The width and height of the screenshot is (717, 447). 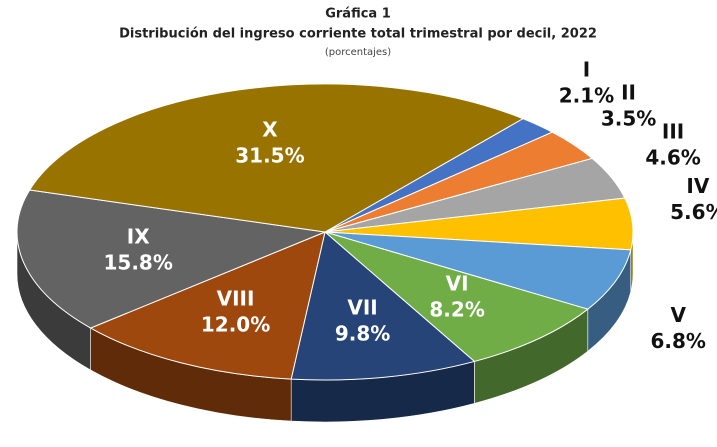 I want to click on slice-value-label: 31.5%, so click(x=269, y=156).